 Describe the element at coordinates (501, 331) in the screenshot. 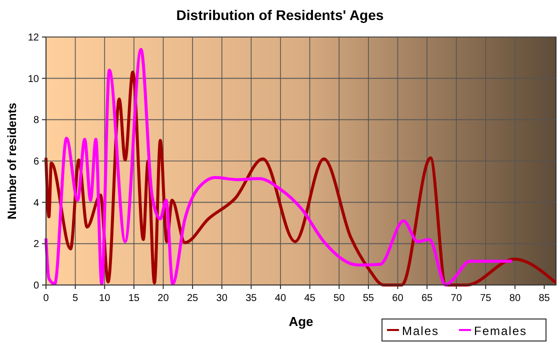

I see `legend-label: Females` at that location.